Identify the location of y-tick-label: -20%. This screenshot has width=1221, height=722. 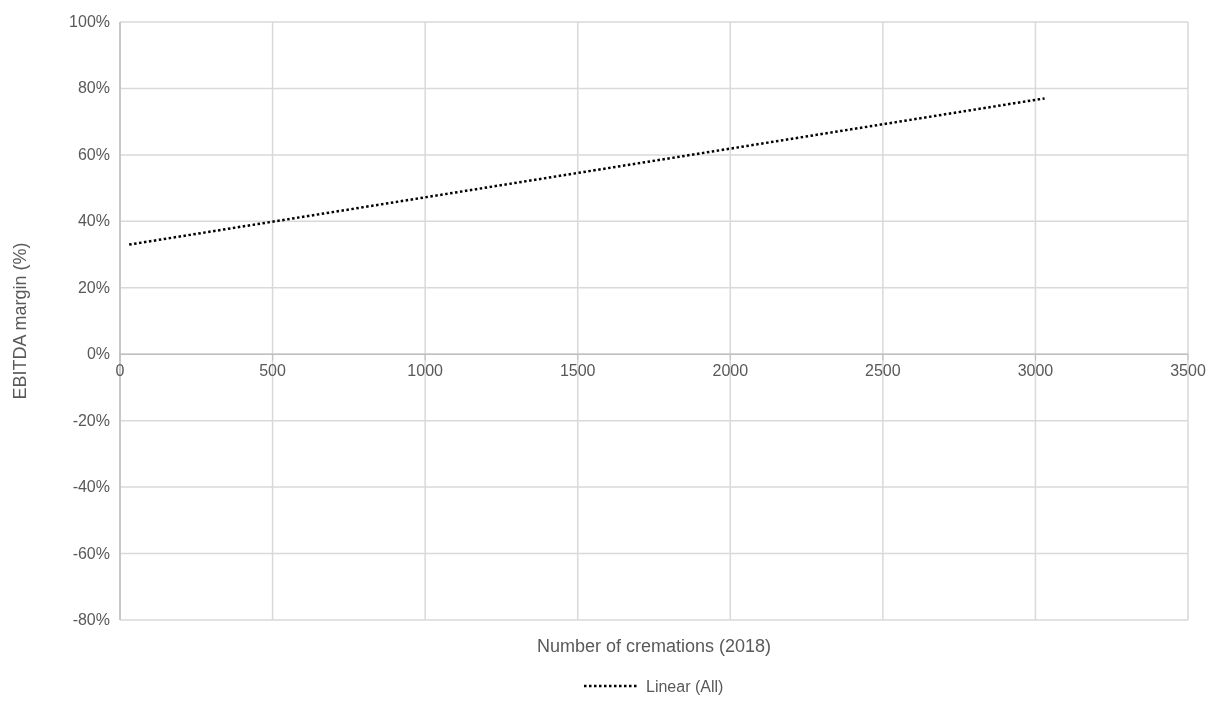
(91, 420).